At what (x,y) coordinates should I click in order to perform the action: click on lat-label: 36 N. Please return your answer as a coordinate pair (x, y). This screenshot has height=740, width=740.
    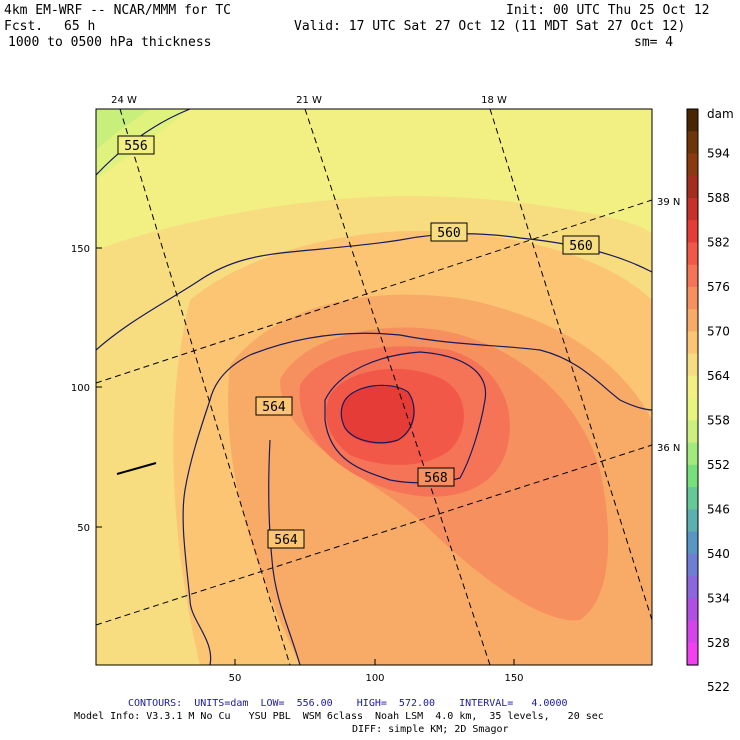
    Looking at the image, I should click on (668, 448).